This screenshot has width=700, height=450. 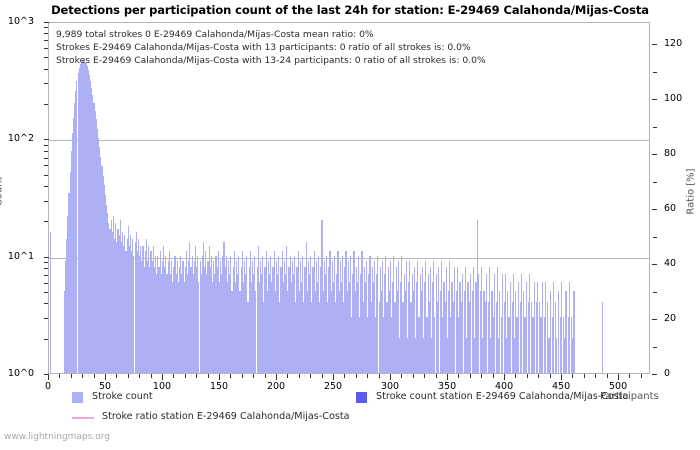 I want to click on x-axis-tick-label: 50, so click(x=105, y=386).